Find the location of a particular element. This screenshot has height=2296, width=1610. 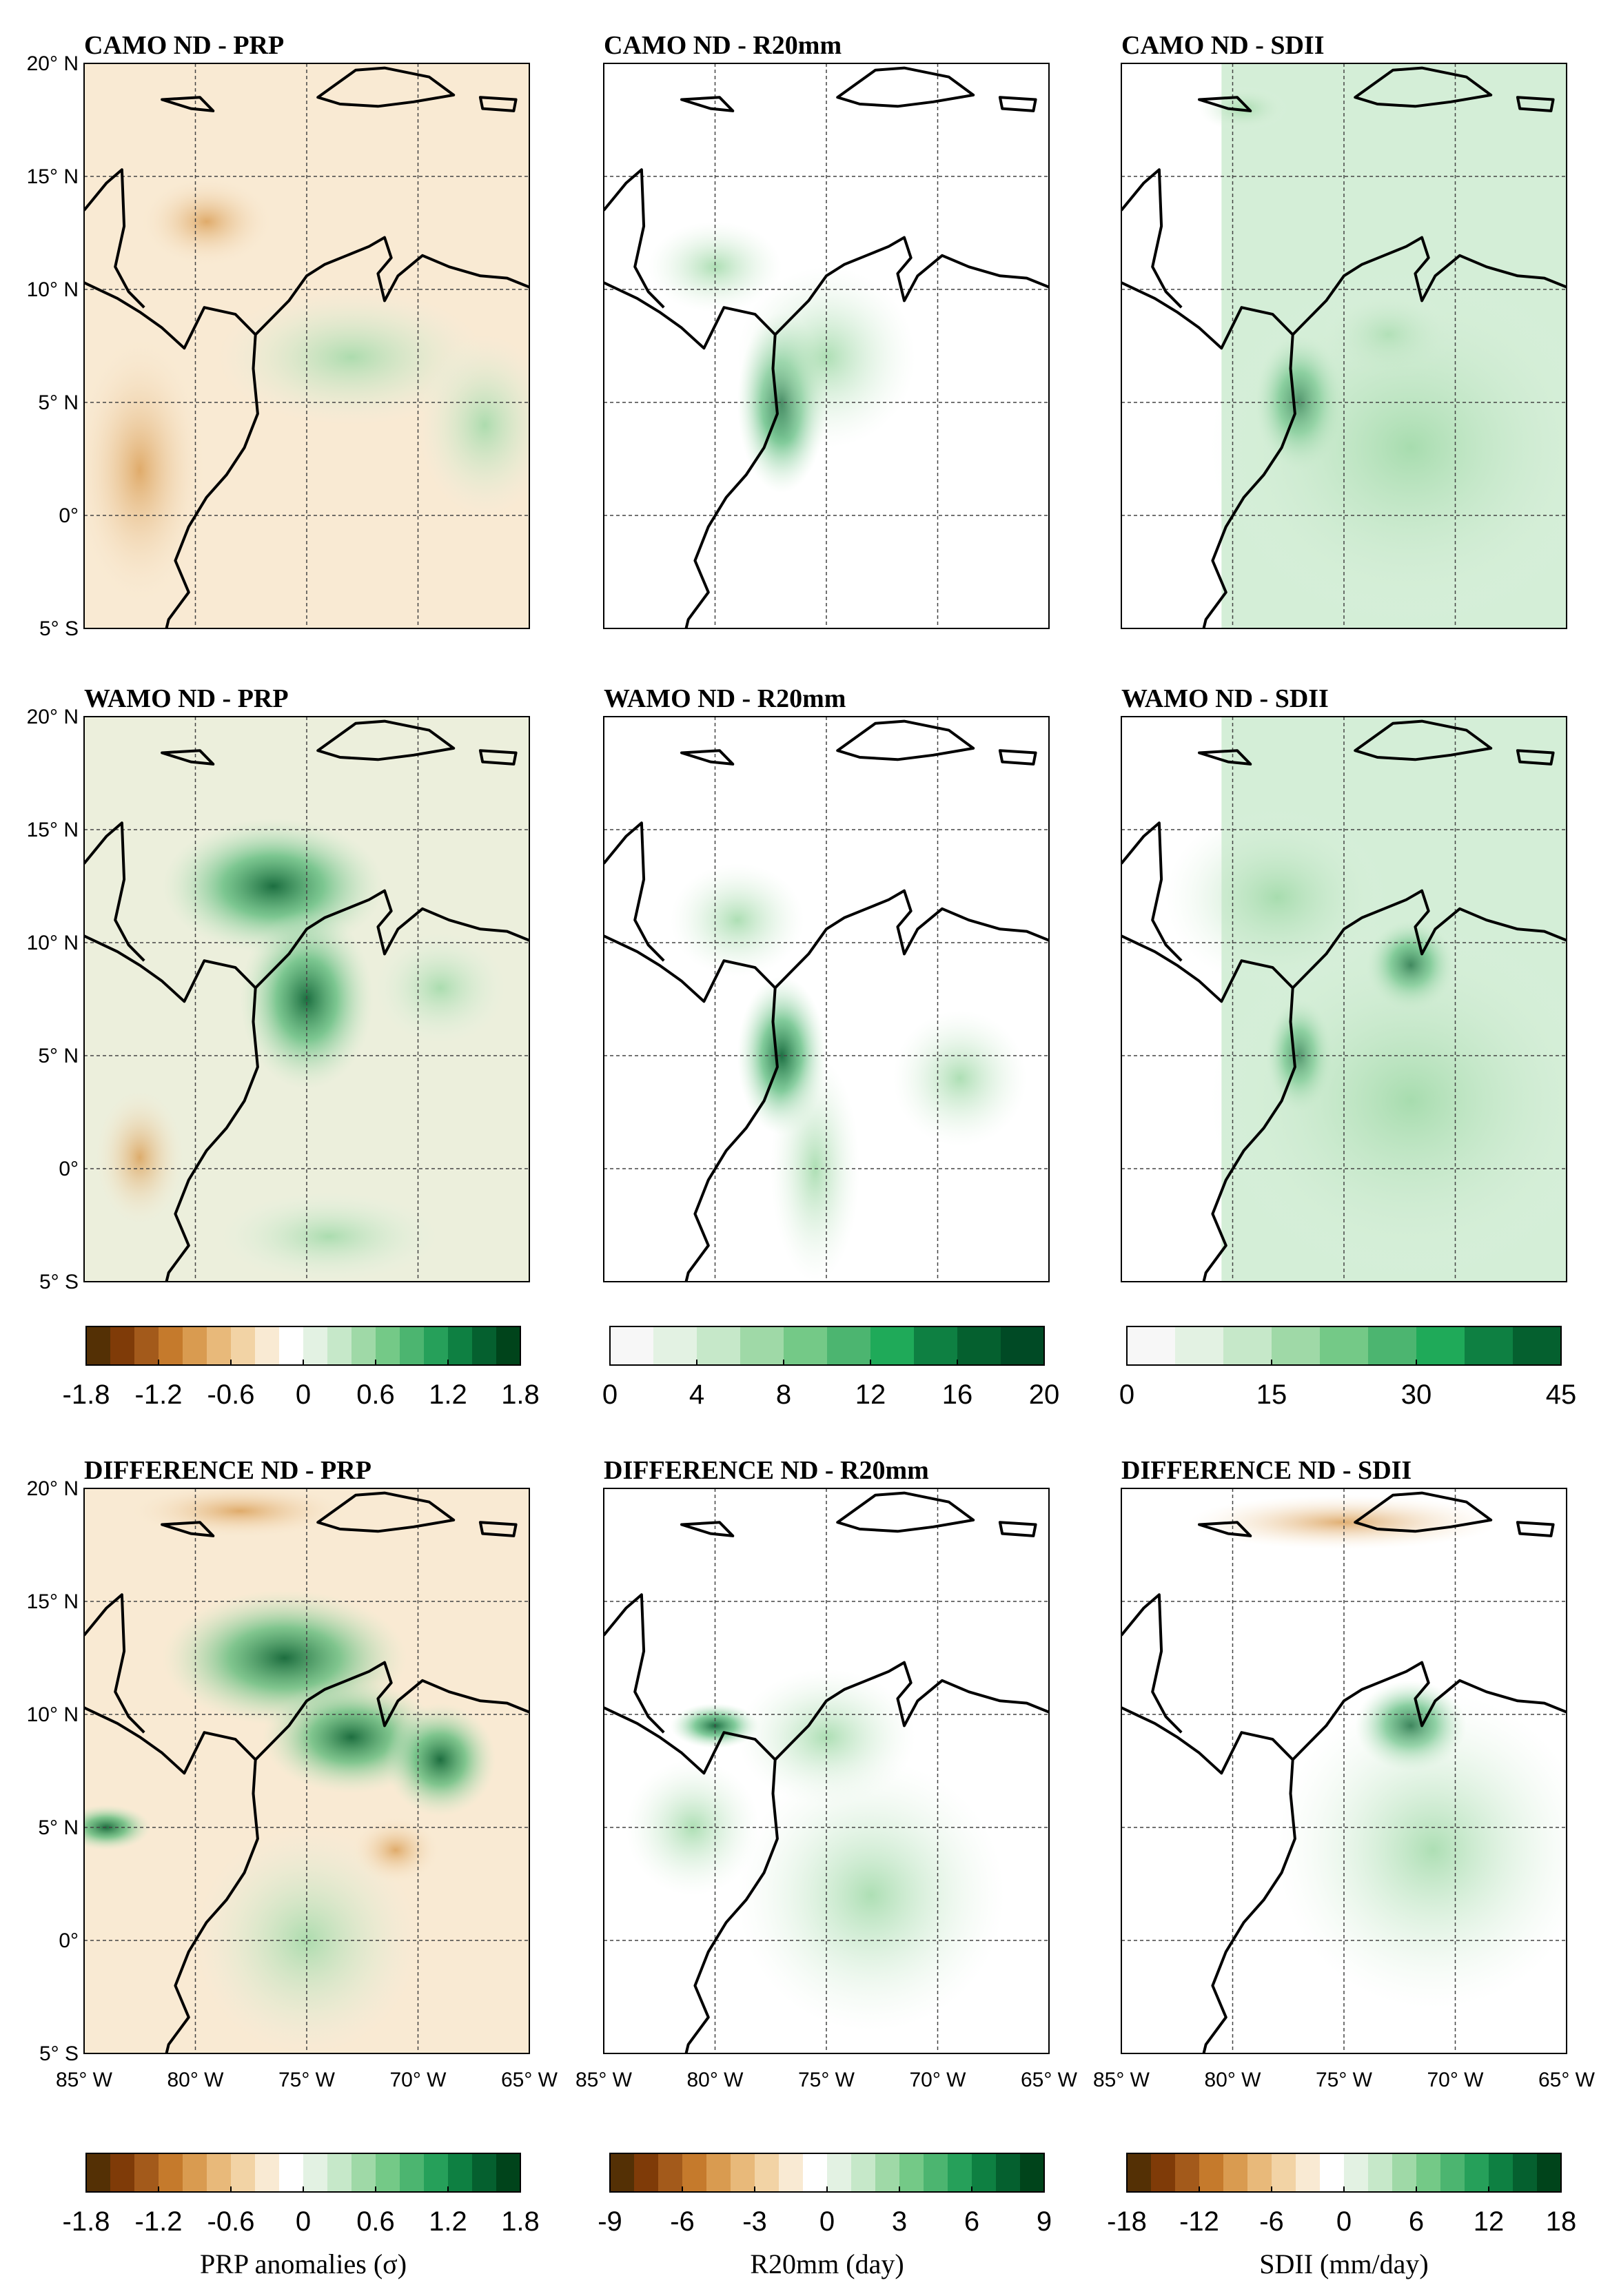

panel-title: DIFFERENCE ND - SDII is located at coordinates (1266, 1470).